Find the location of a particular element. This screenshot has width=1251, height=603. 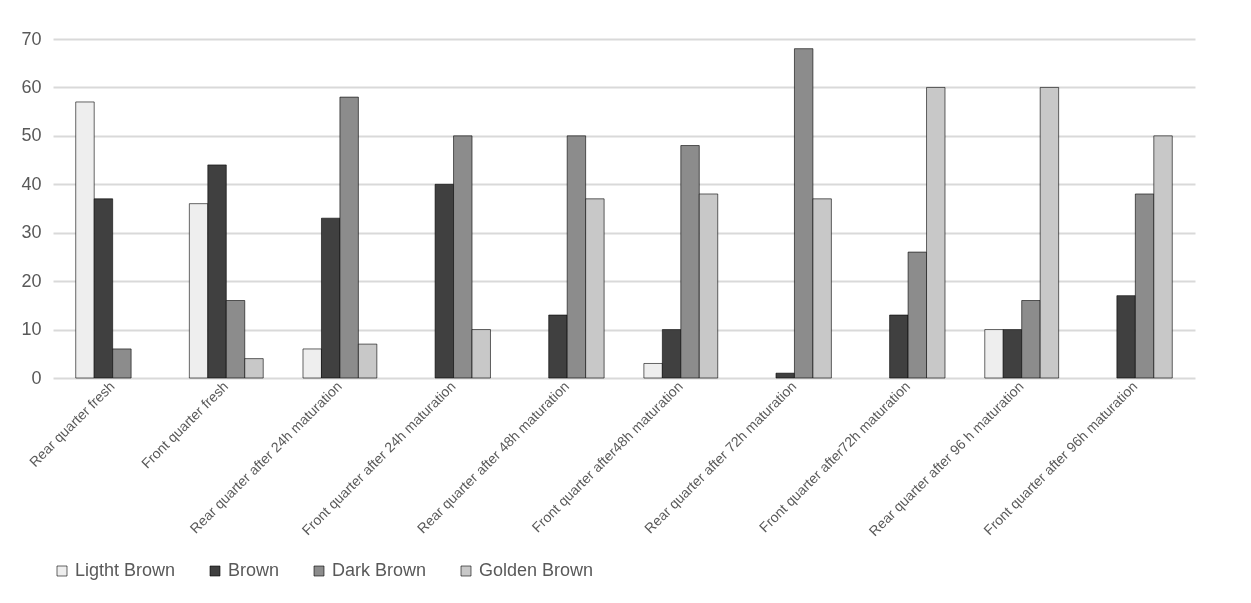

y-tick-label: 40 is located at coordinates (31, 183).